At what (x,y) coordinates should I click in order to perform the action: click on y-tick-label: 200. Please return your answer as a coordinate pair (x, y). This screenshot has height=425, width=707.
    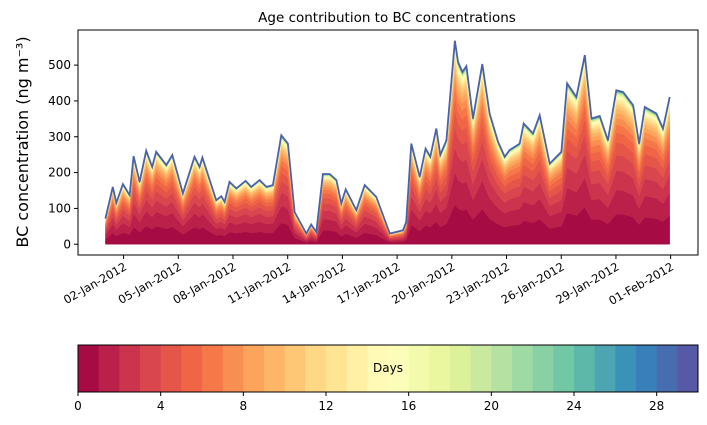
    Looking at the image, I should click on (59, 173).